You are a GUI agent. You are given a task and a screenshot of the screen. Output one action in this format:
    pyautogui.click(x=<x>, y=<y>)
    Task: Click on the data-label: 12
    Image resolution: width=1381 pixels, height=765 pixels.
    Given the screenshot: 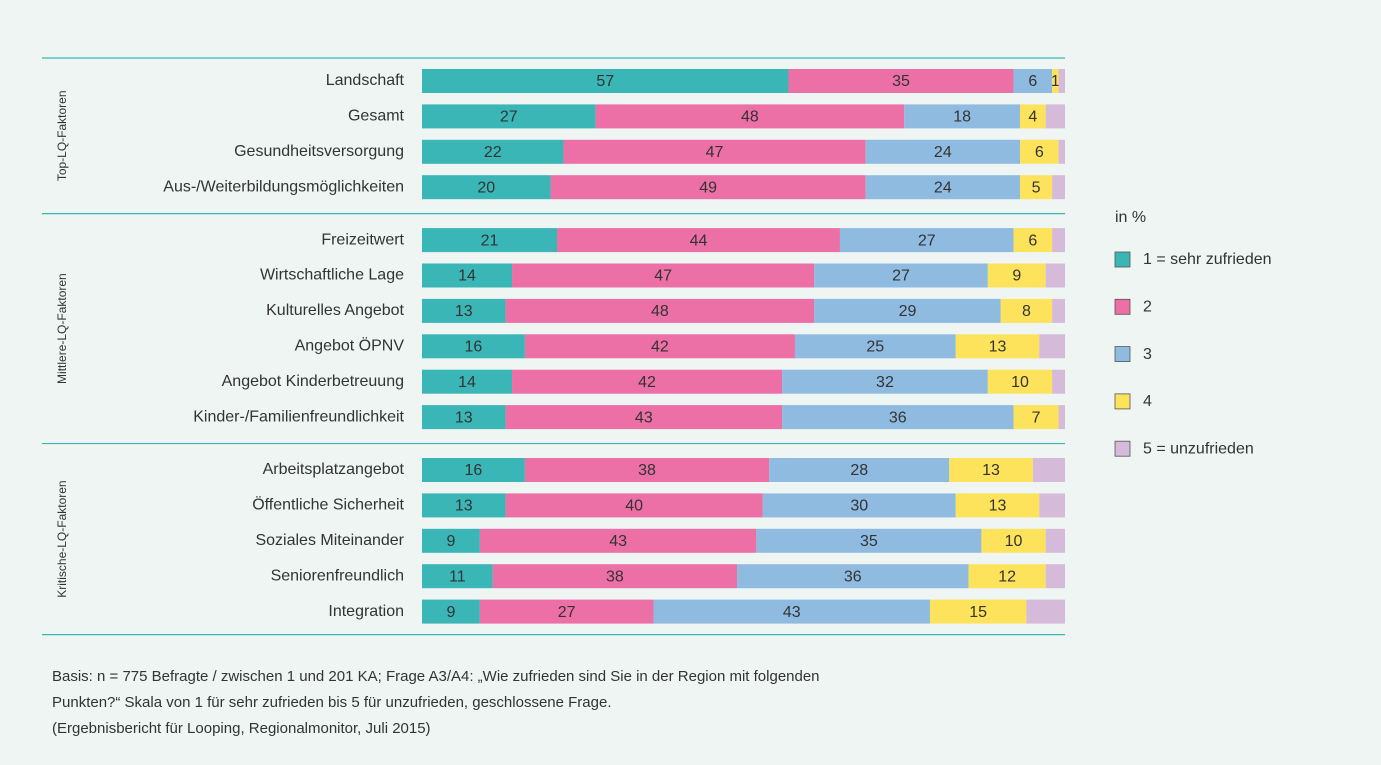 What is the action you would take?
    pyautogui.click(x=1007, y=576)
    